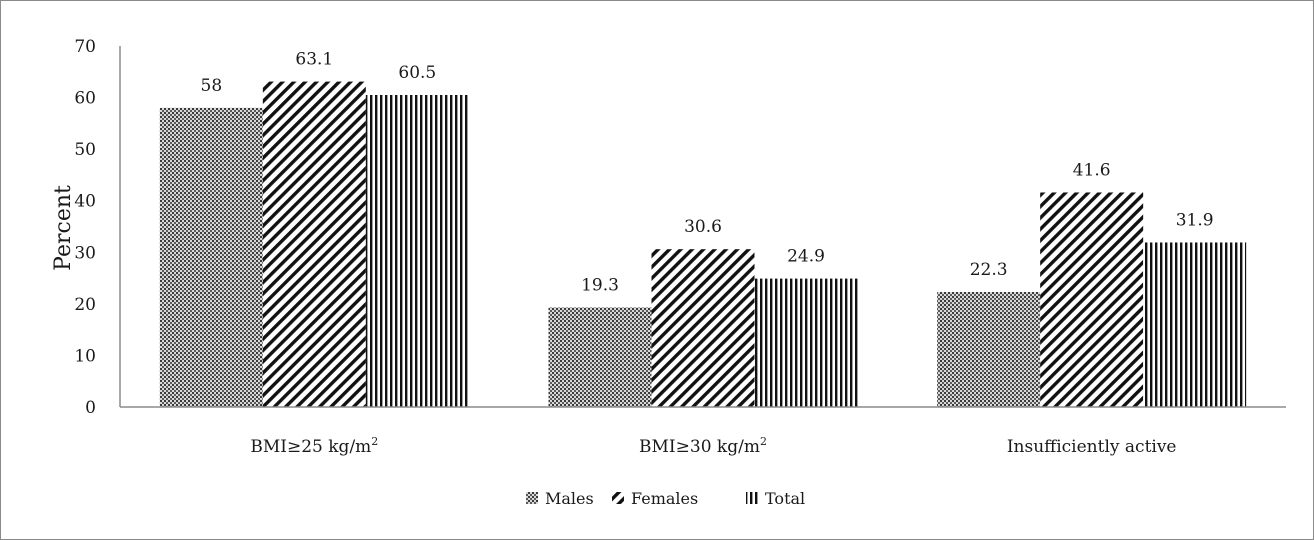  Describe the element at coordinates (618, 498) in the screenshot. I see `legend-swatch-females` at that location.